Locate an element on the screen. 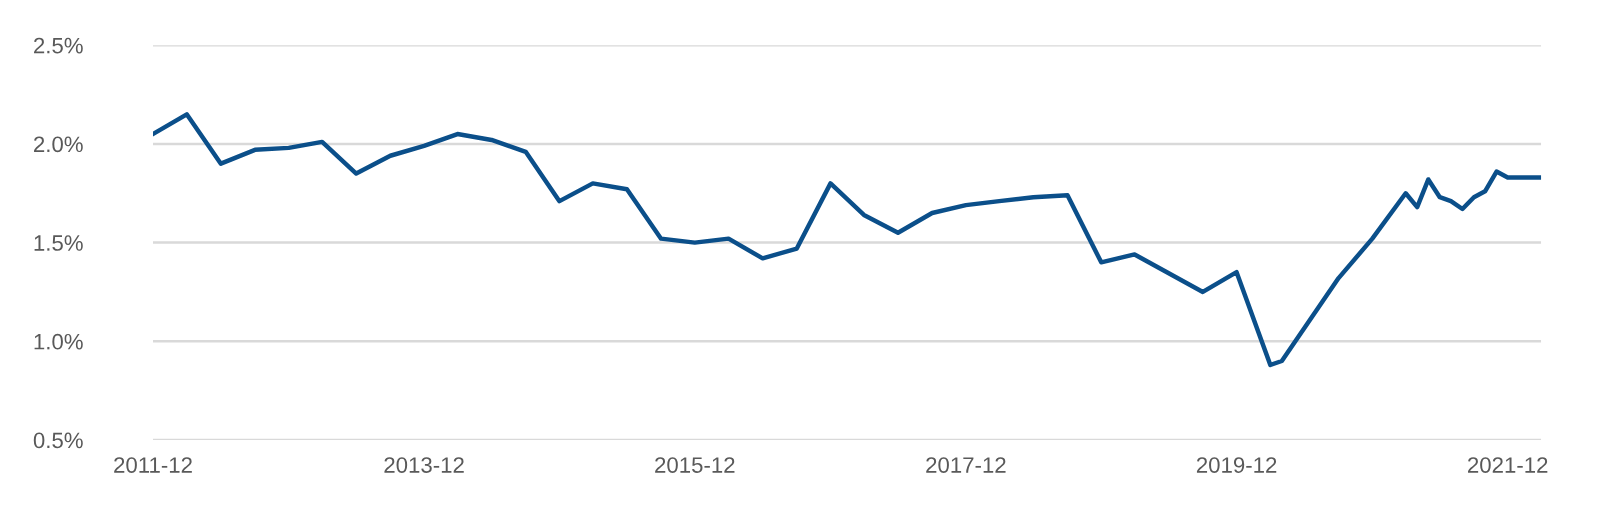 The width and height of the screenshot is (1614, 532). y-tick-label: 0.5% is located at coordinates (58, 440).